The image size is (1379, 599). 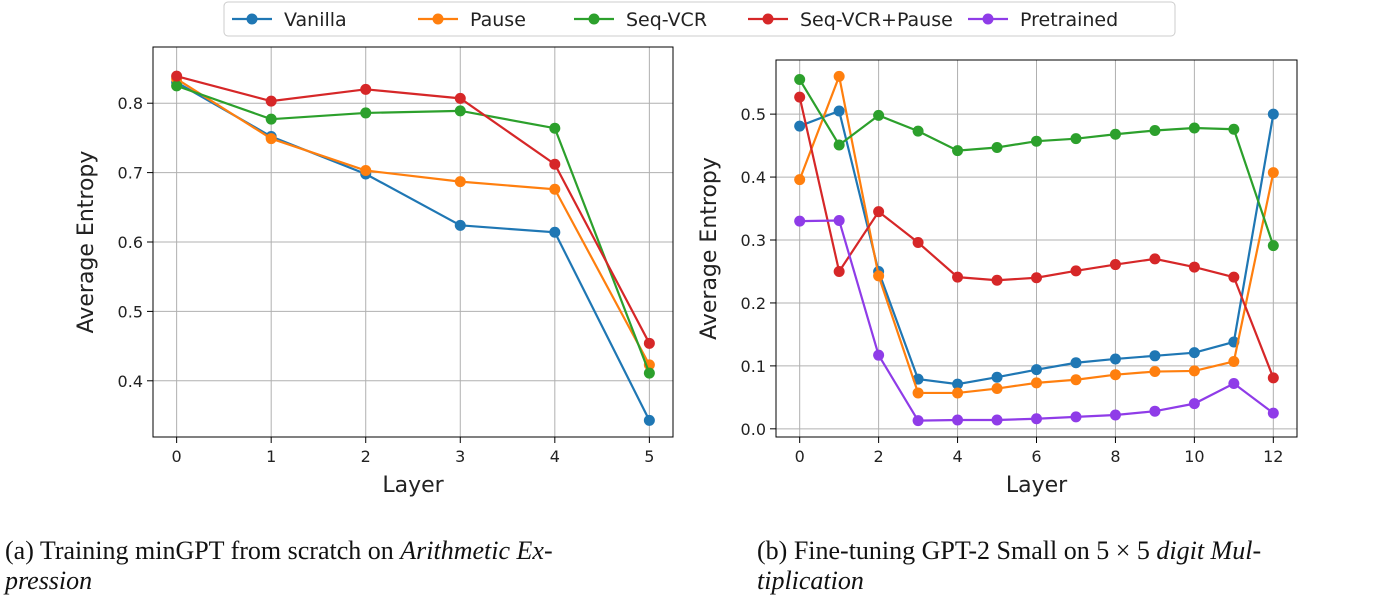 What do you see at coordinates (810, 580) in the screenshot?
I see `caption-text: tiplication` at bounding box center [810, 580].